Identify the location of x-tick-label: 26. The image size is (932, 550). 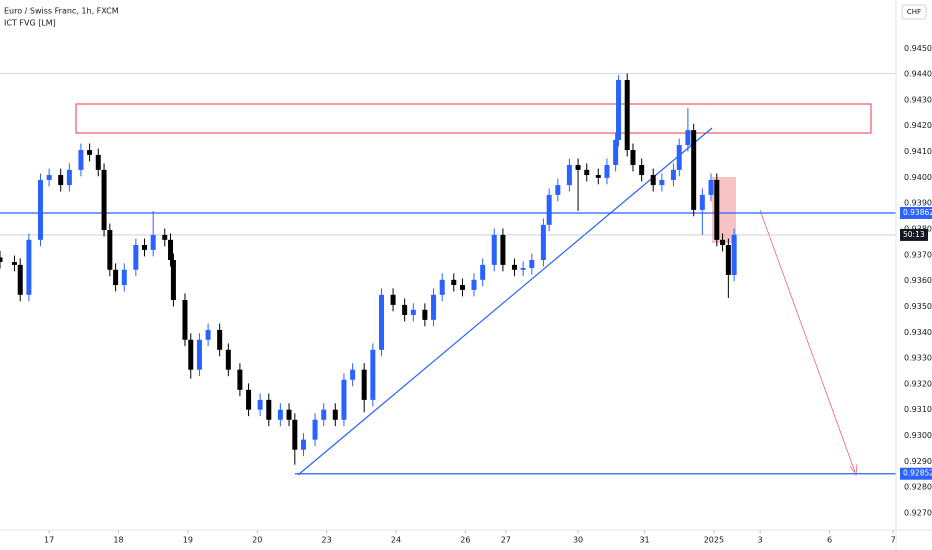
(465, 540).